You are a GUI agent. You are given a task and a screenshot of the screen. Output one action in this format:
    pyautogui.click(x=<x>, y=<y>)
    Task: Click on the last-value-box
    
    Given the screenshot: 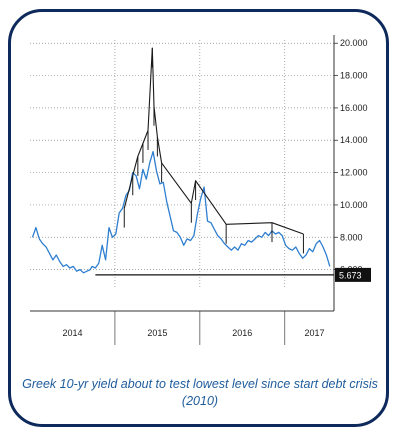 What is the action you would take?
    pyautogui.click(x=353, y=274)
    